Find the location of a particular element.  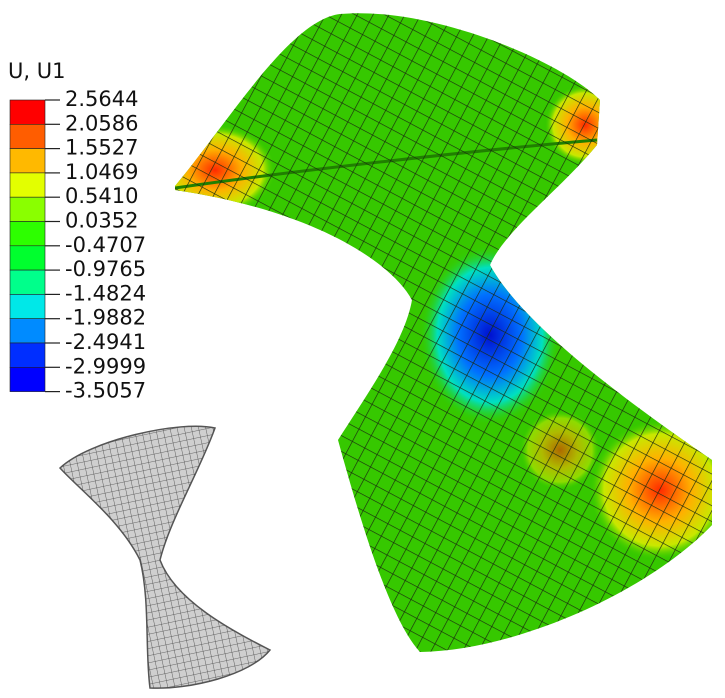

legend-label: -1.9882 is located at coordinates (105, 318).